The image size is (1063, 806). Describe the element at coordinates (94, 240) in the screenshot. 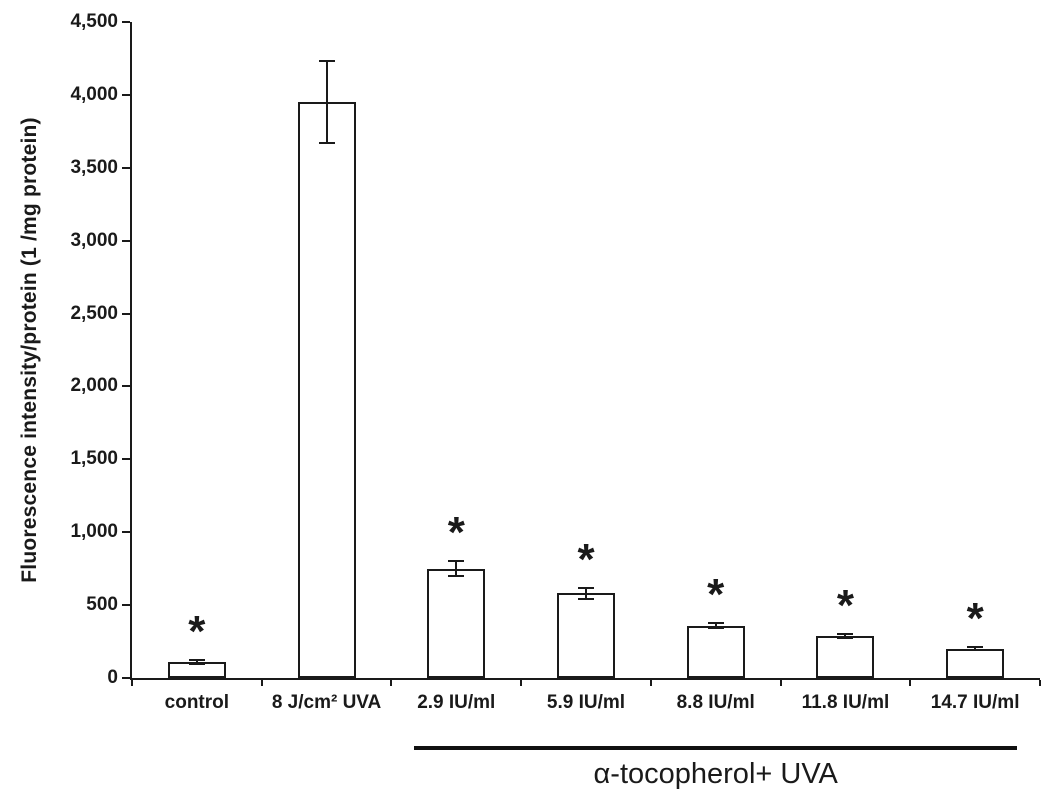

I see `y-tick-label: 3,000` at that location.